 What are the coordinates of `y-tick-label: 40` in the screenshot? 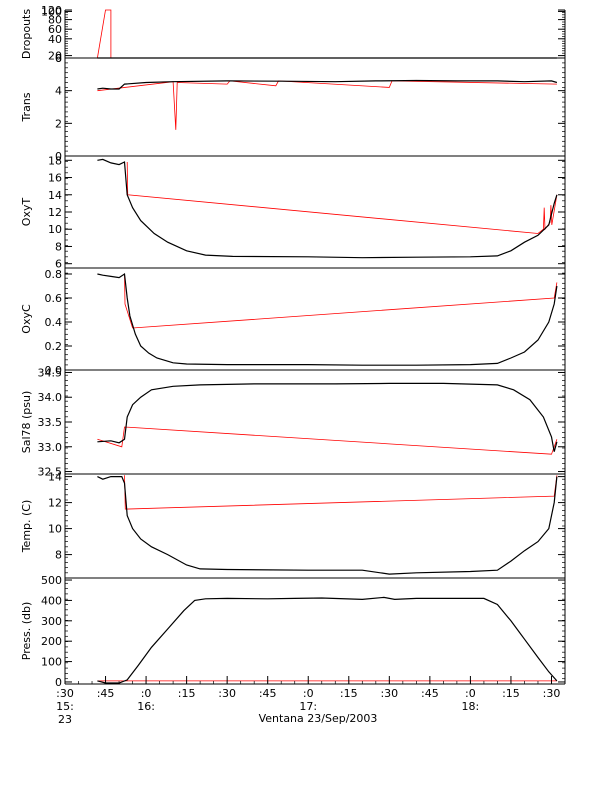 It's located at (55, 39).